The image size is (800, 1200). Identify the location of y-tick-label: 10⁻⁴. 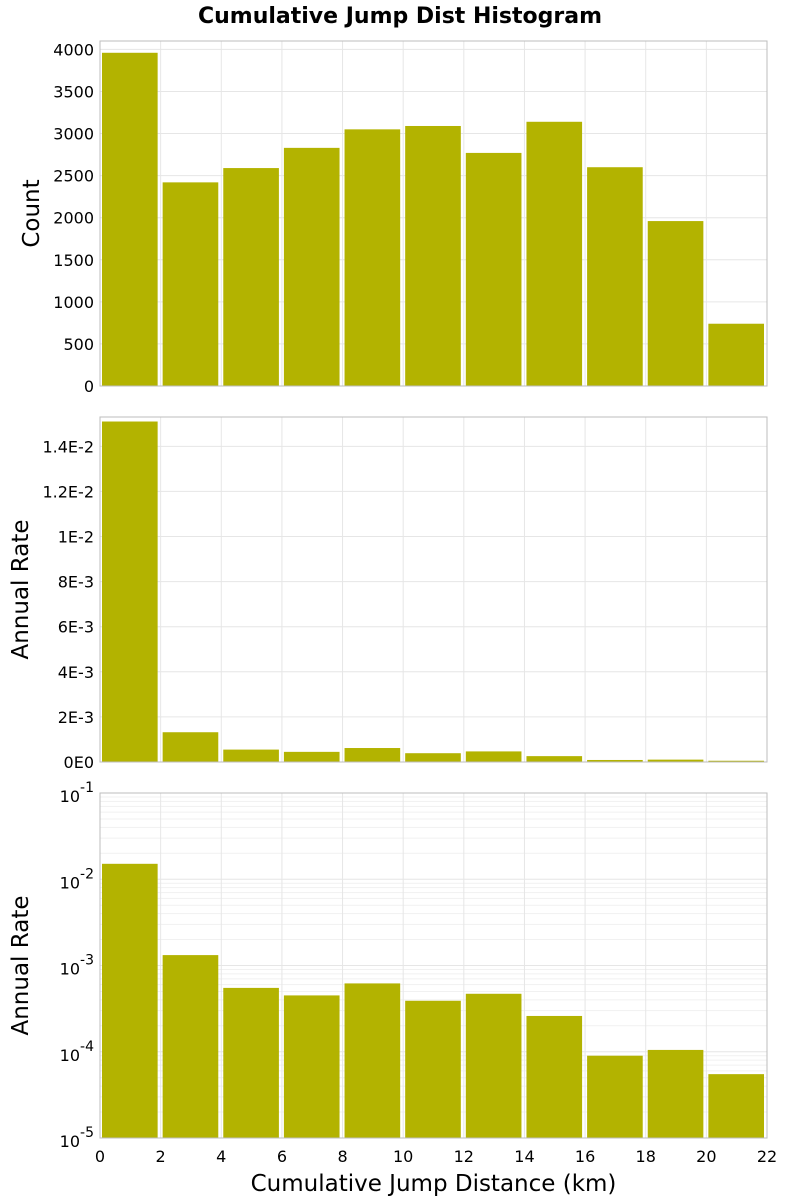
(77, 1052).